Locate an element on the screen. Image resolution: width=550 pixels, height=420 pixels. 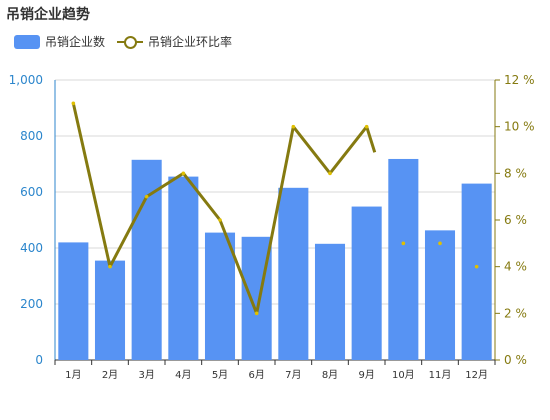
x-tick-label: 10月 is located at coordinates (403, 375).